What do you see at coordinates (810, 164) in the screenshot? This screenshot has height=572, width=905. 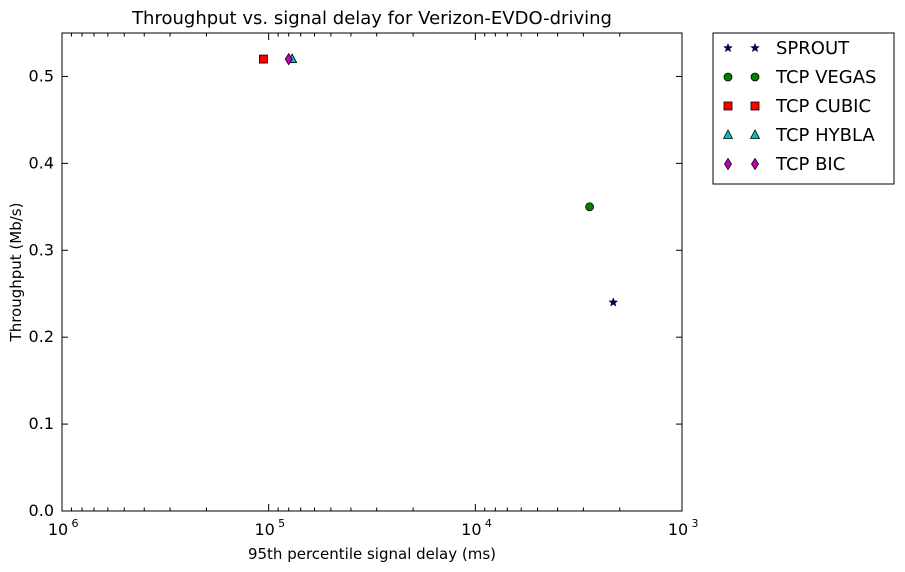 I see `legend-label: TCP BIC` at bounding box center [810, 164].